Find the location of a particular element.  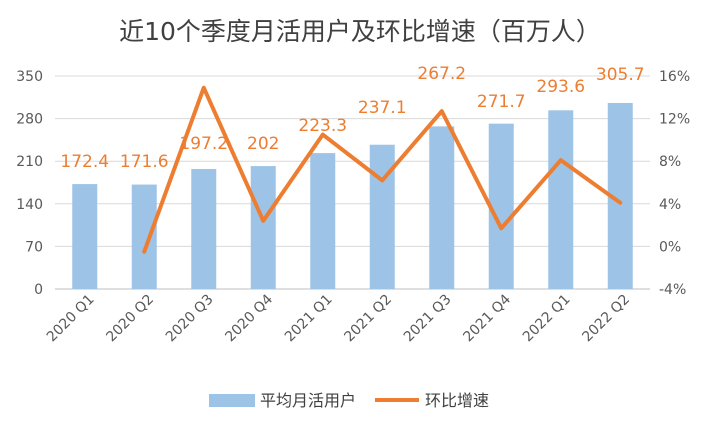

legend-label-bars: 平均月活用户 is located at coordinates (308, 400).